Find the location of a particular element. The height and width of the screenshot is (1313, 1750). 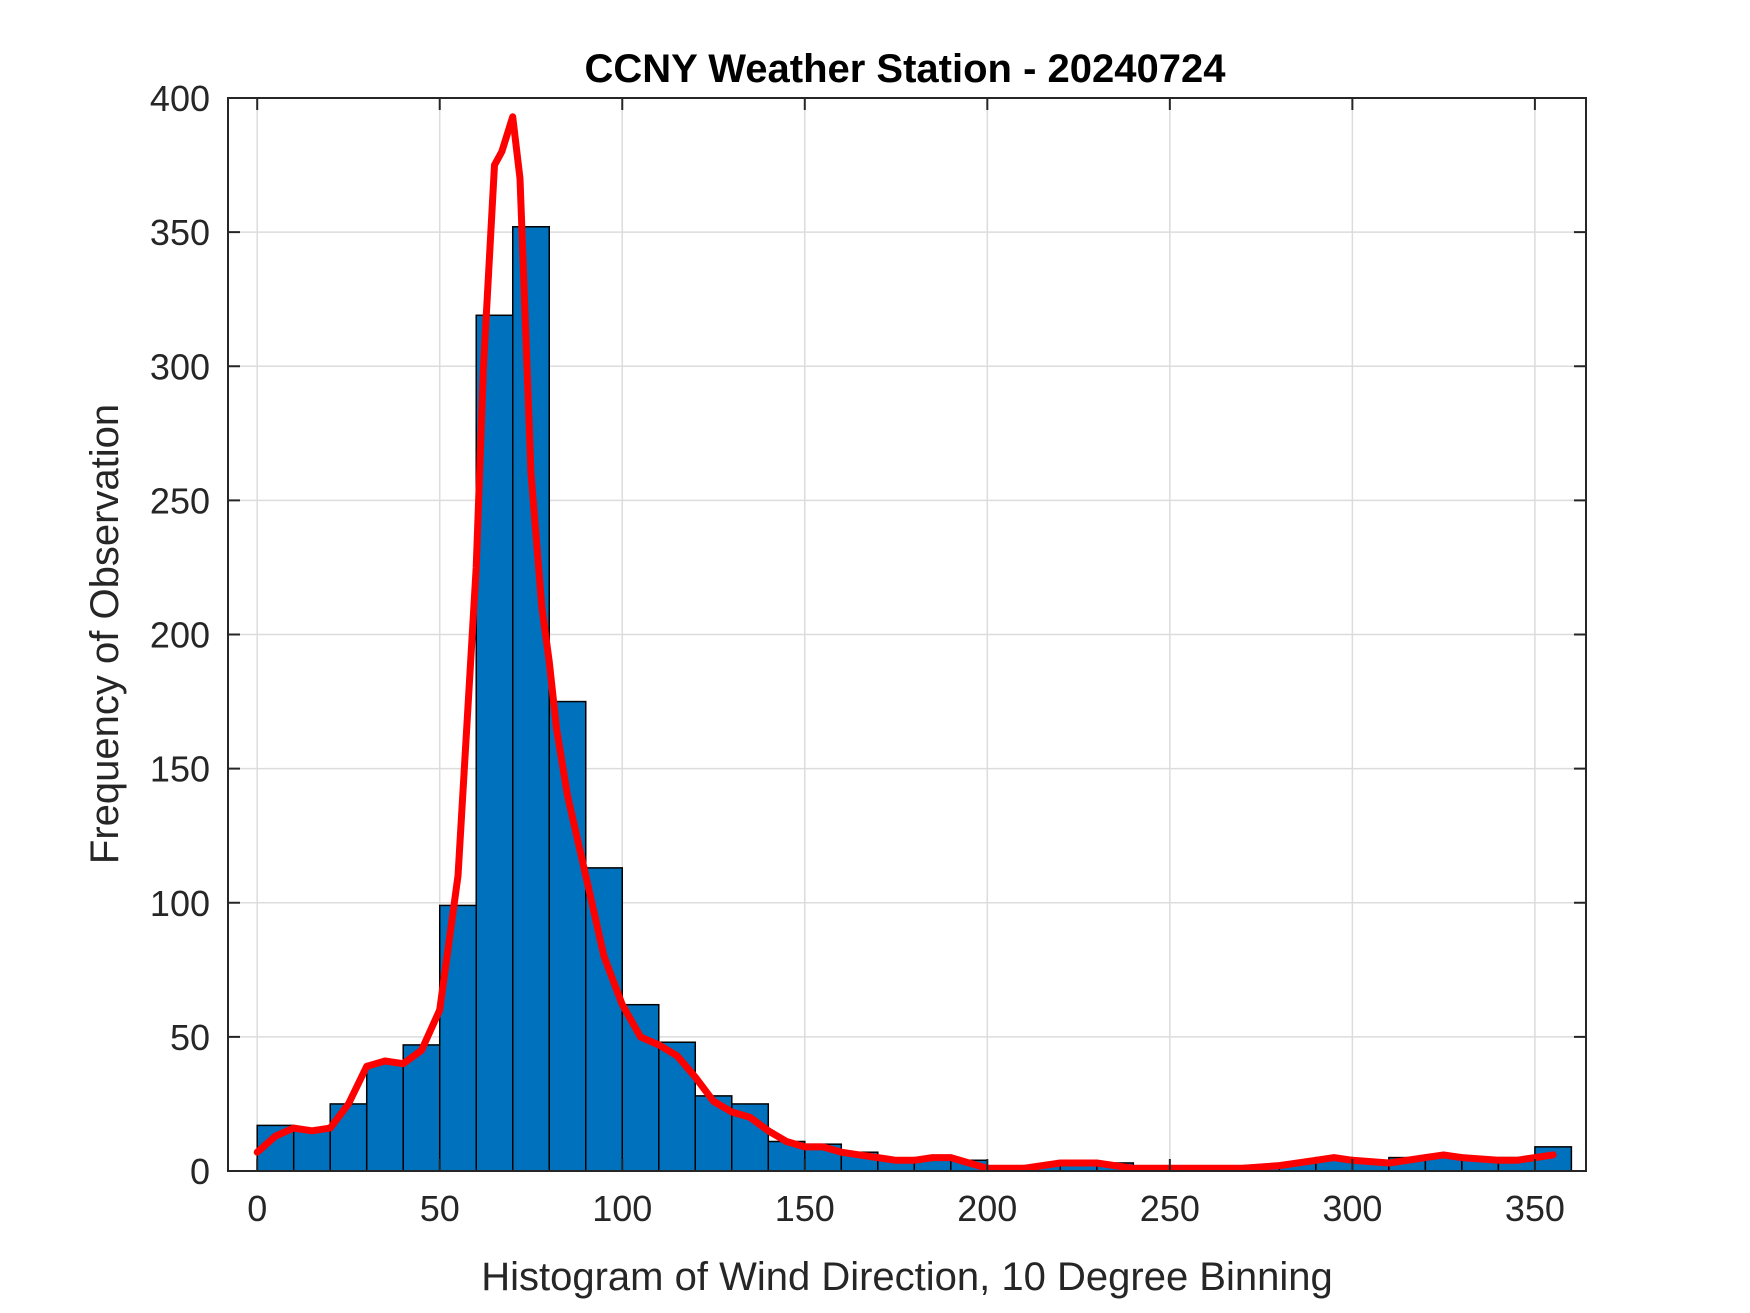

y-axis-label: Frequency of Observation is located at coordinates (105, 634).